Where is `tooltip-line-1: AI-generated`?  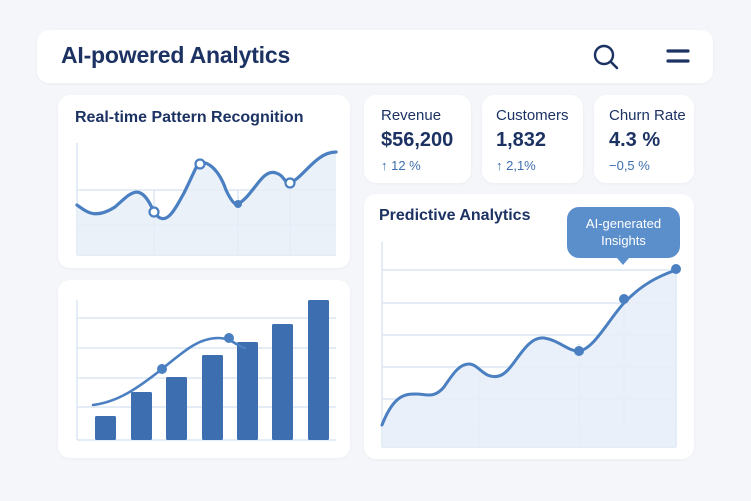 tooltip-line-1: AI-generated is located at coordinates (623, 223).